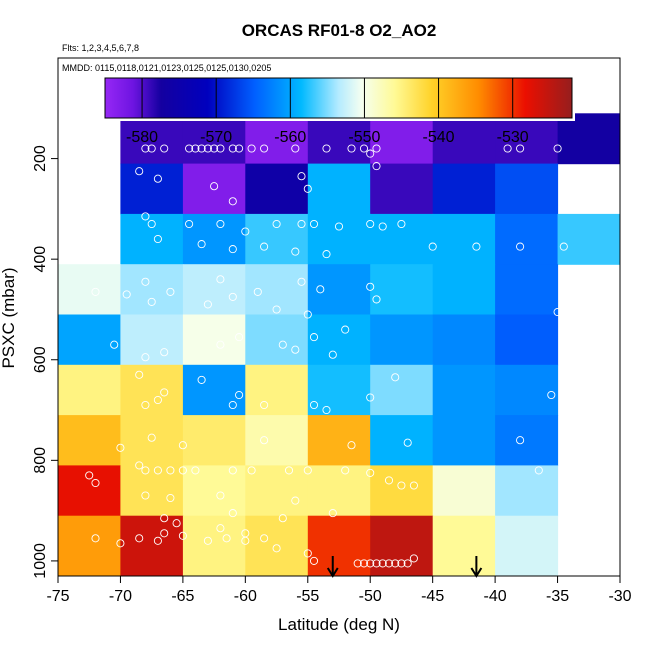 Image resolution: width=650 pixels, height=650 pixels. I want to click on x-tick-label: -30, so click(619, 596).